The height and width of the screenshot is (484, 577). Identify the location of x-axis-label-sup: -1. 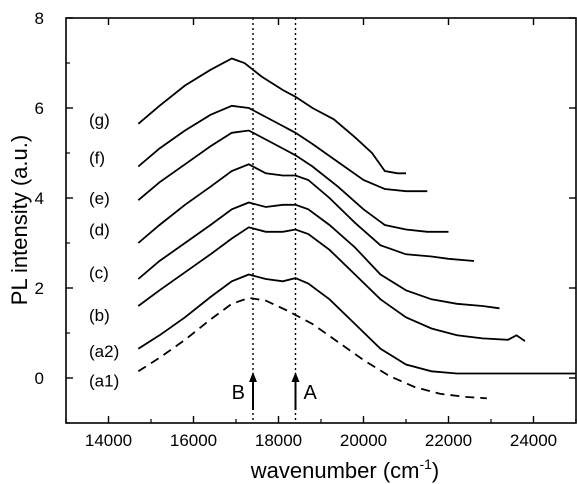
(425, 464).